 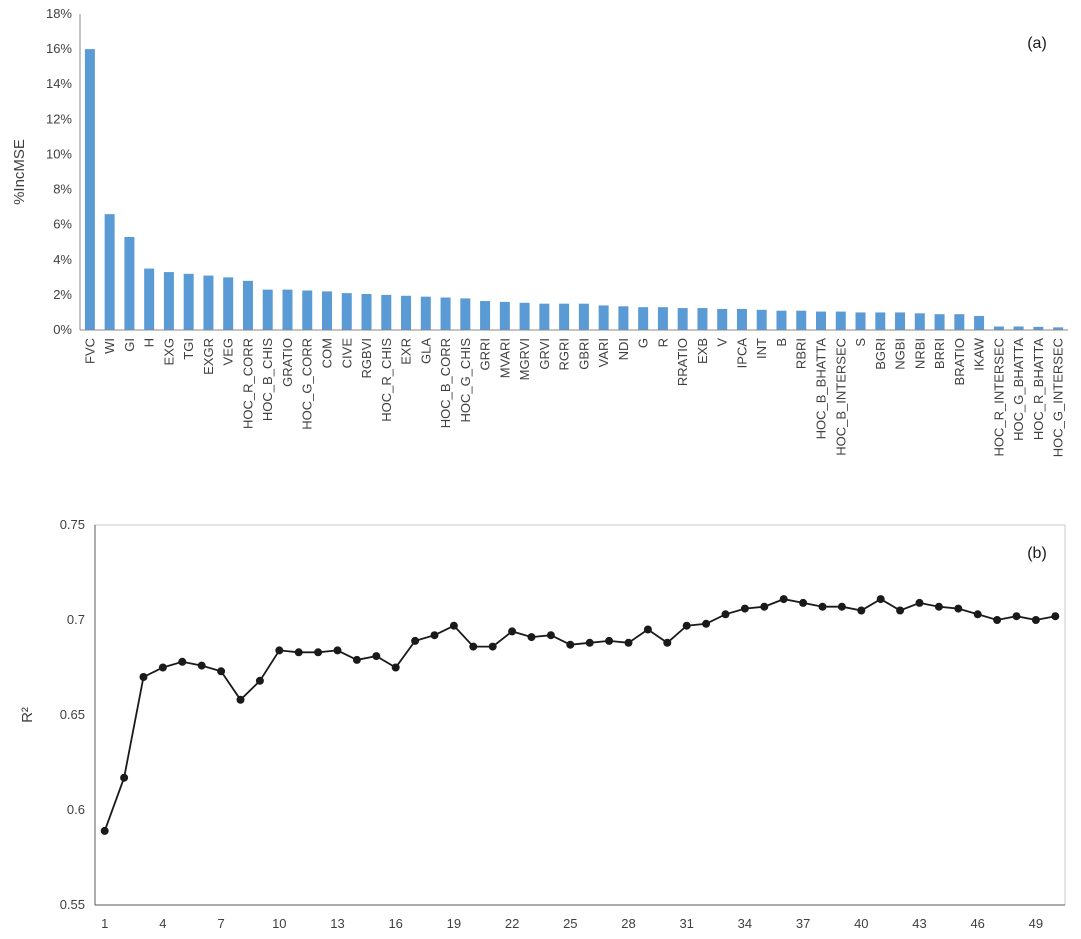 What do you see at coordinates (76, 619) in the screenshot?
I see `y-tick-label: 0.7` at bounding box center [76, 619].